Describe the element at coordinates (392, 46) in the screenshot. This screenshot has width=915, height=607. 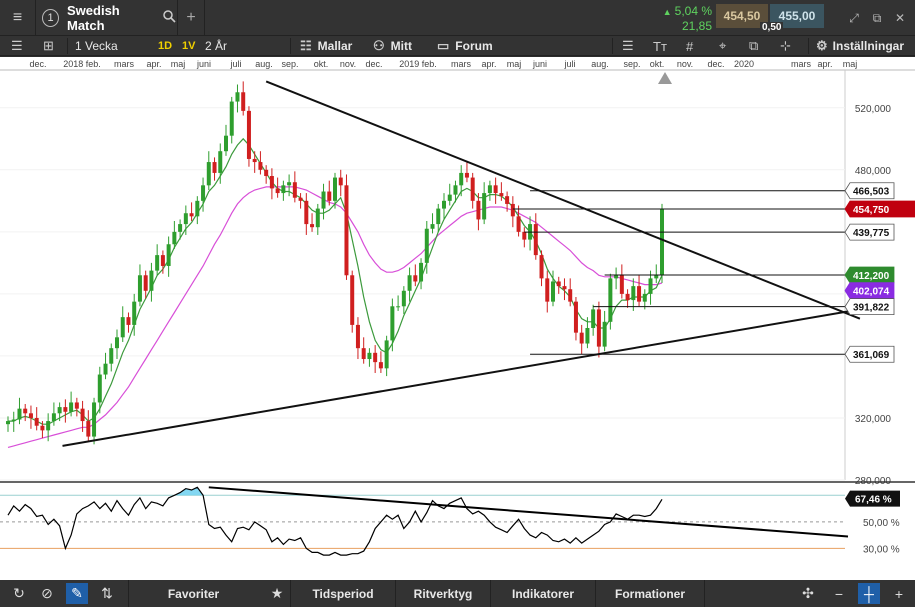
I see `mine-button: ⚇ Mitt` at that location.